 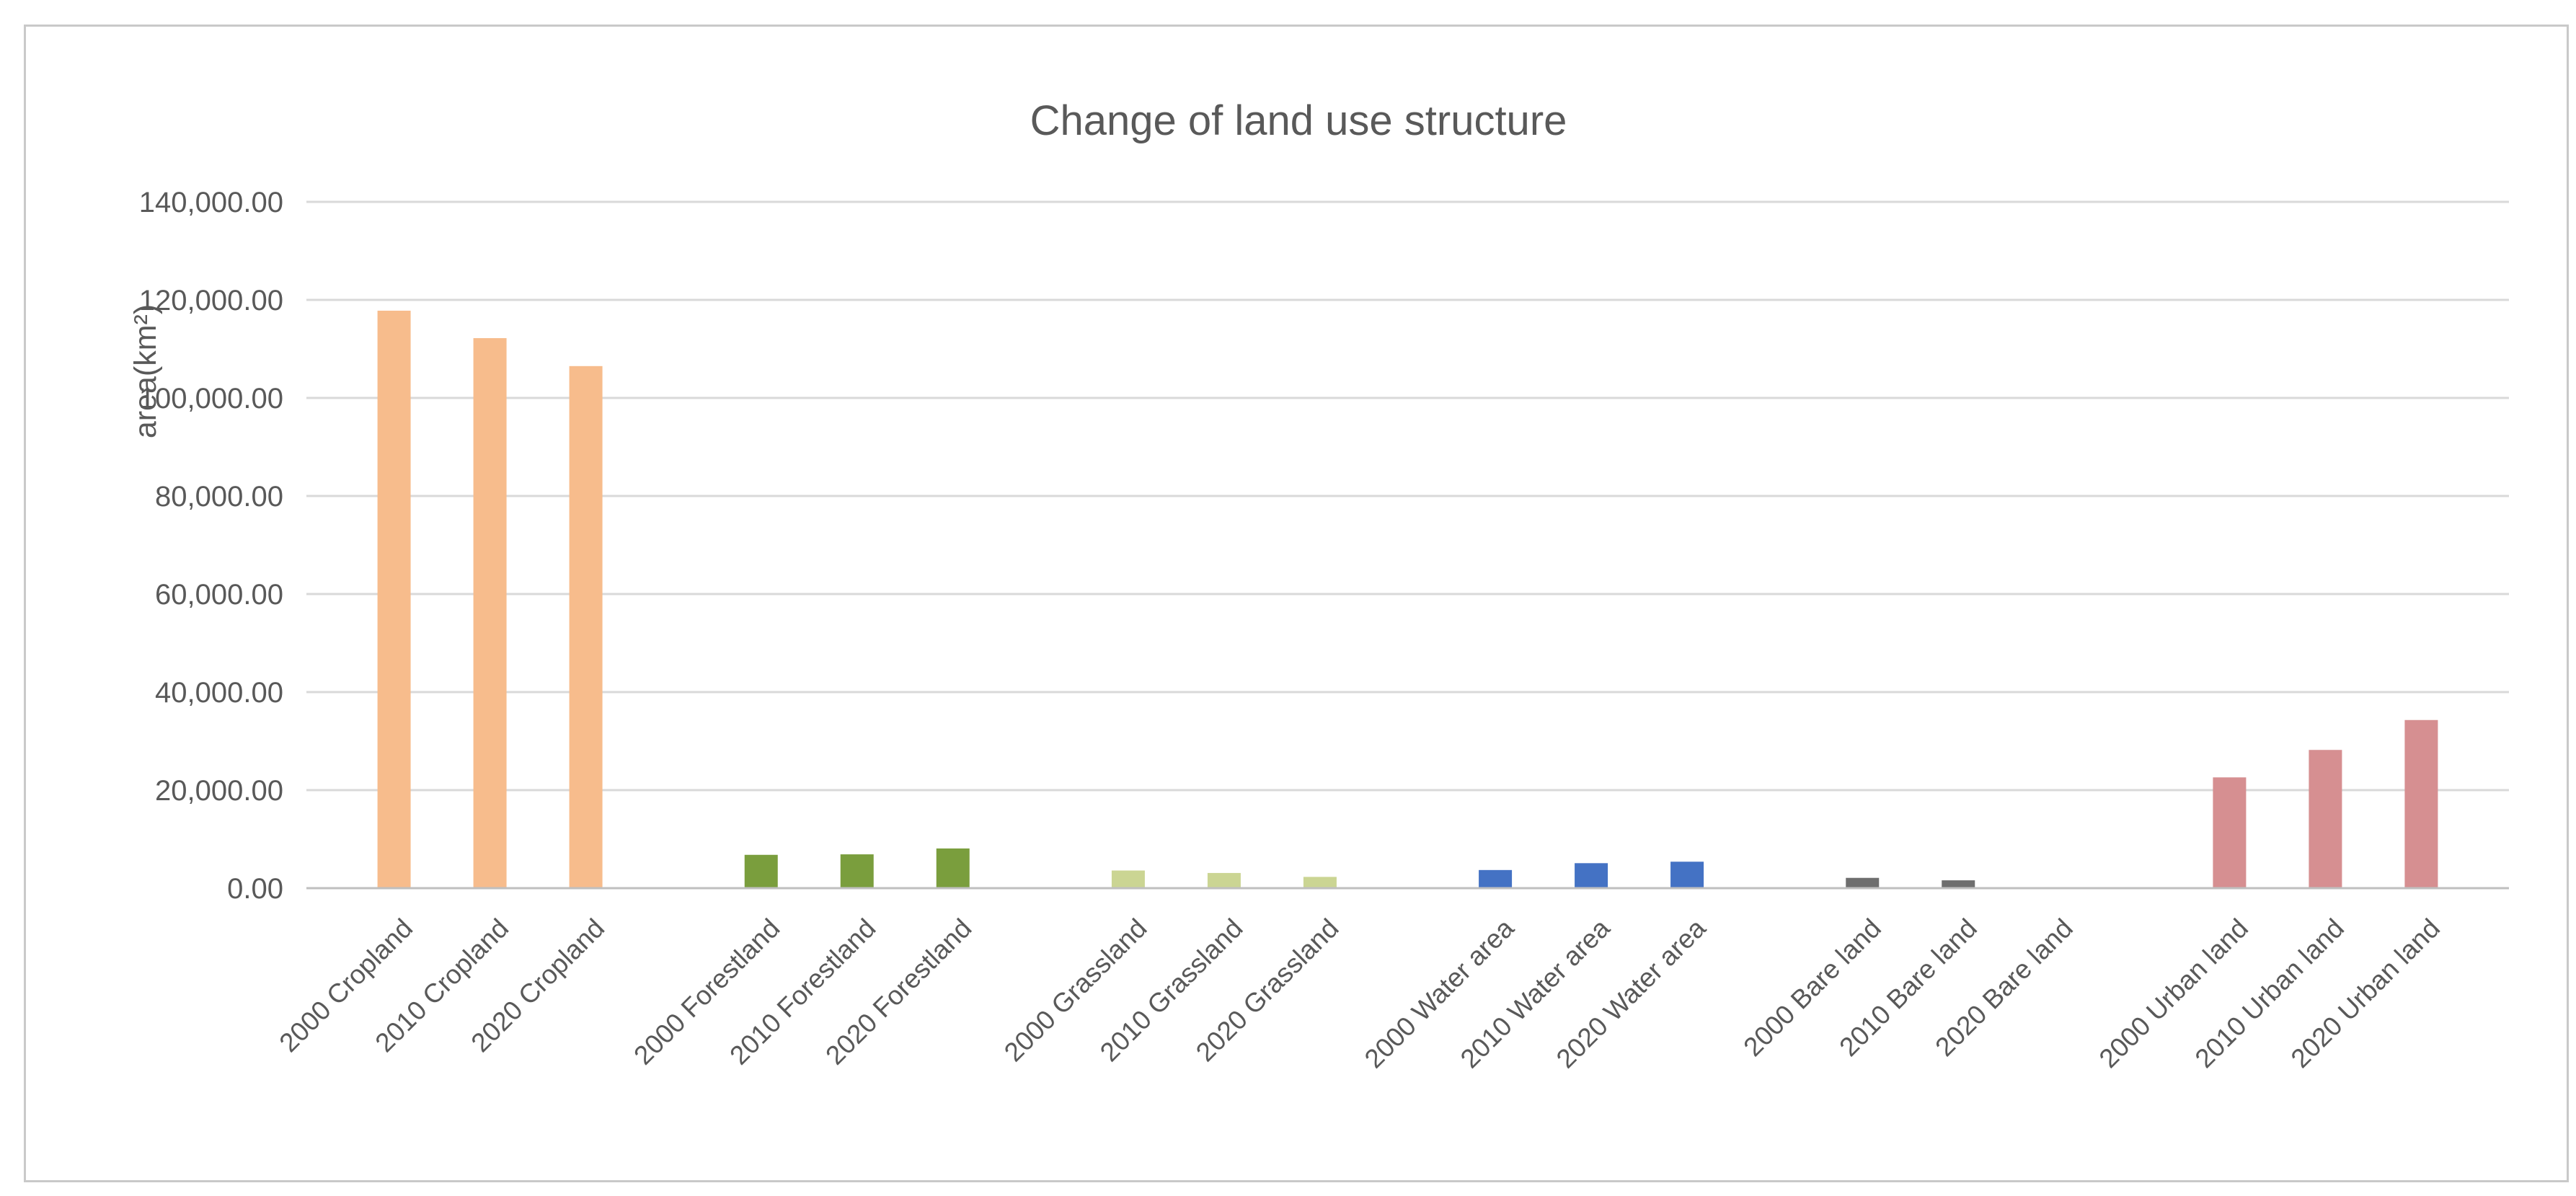 What do you see at coordinates (953, 868) in the screenshot?
I see `bar-2020-forestland` at bounding box center [953, 868].